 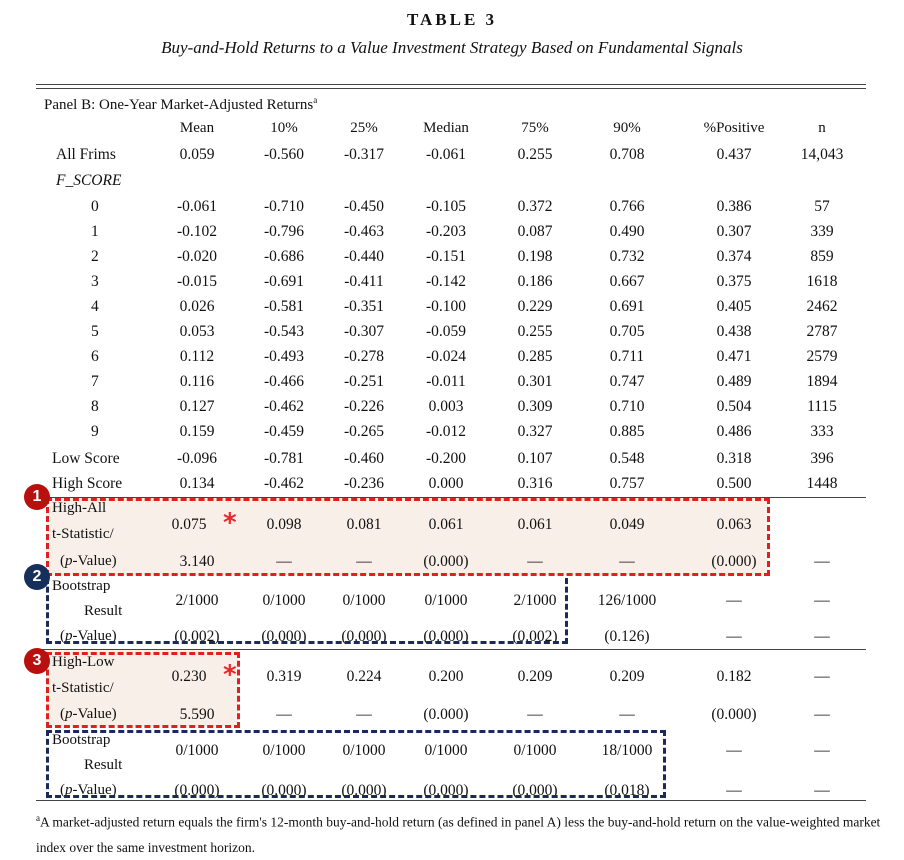 What do you see at coordinates (734, 790) in the screenshot?
I see `bootstrap_2-pvalues: —` at bounding box center [734, 790].